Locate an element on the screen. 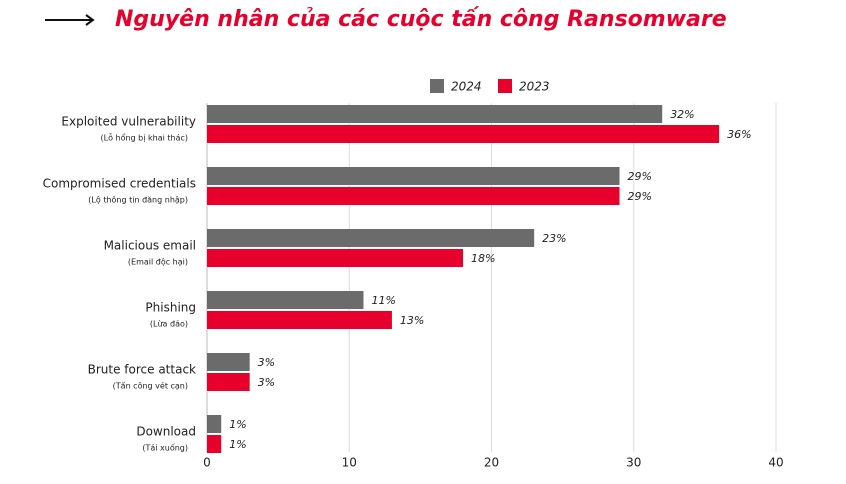  category-sublabel: (Tải xuống) is located at coordinates (165, 448).